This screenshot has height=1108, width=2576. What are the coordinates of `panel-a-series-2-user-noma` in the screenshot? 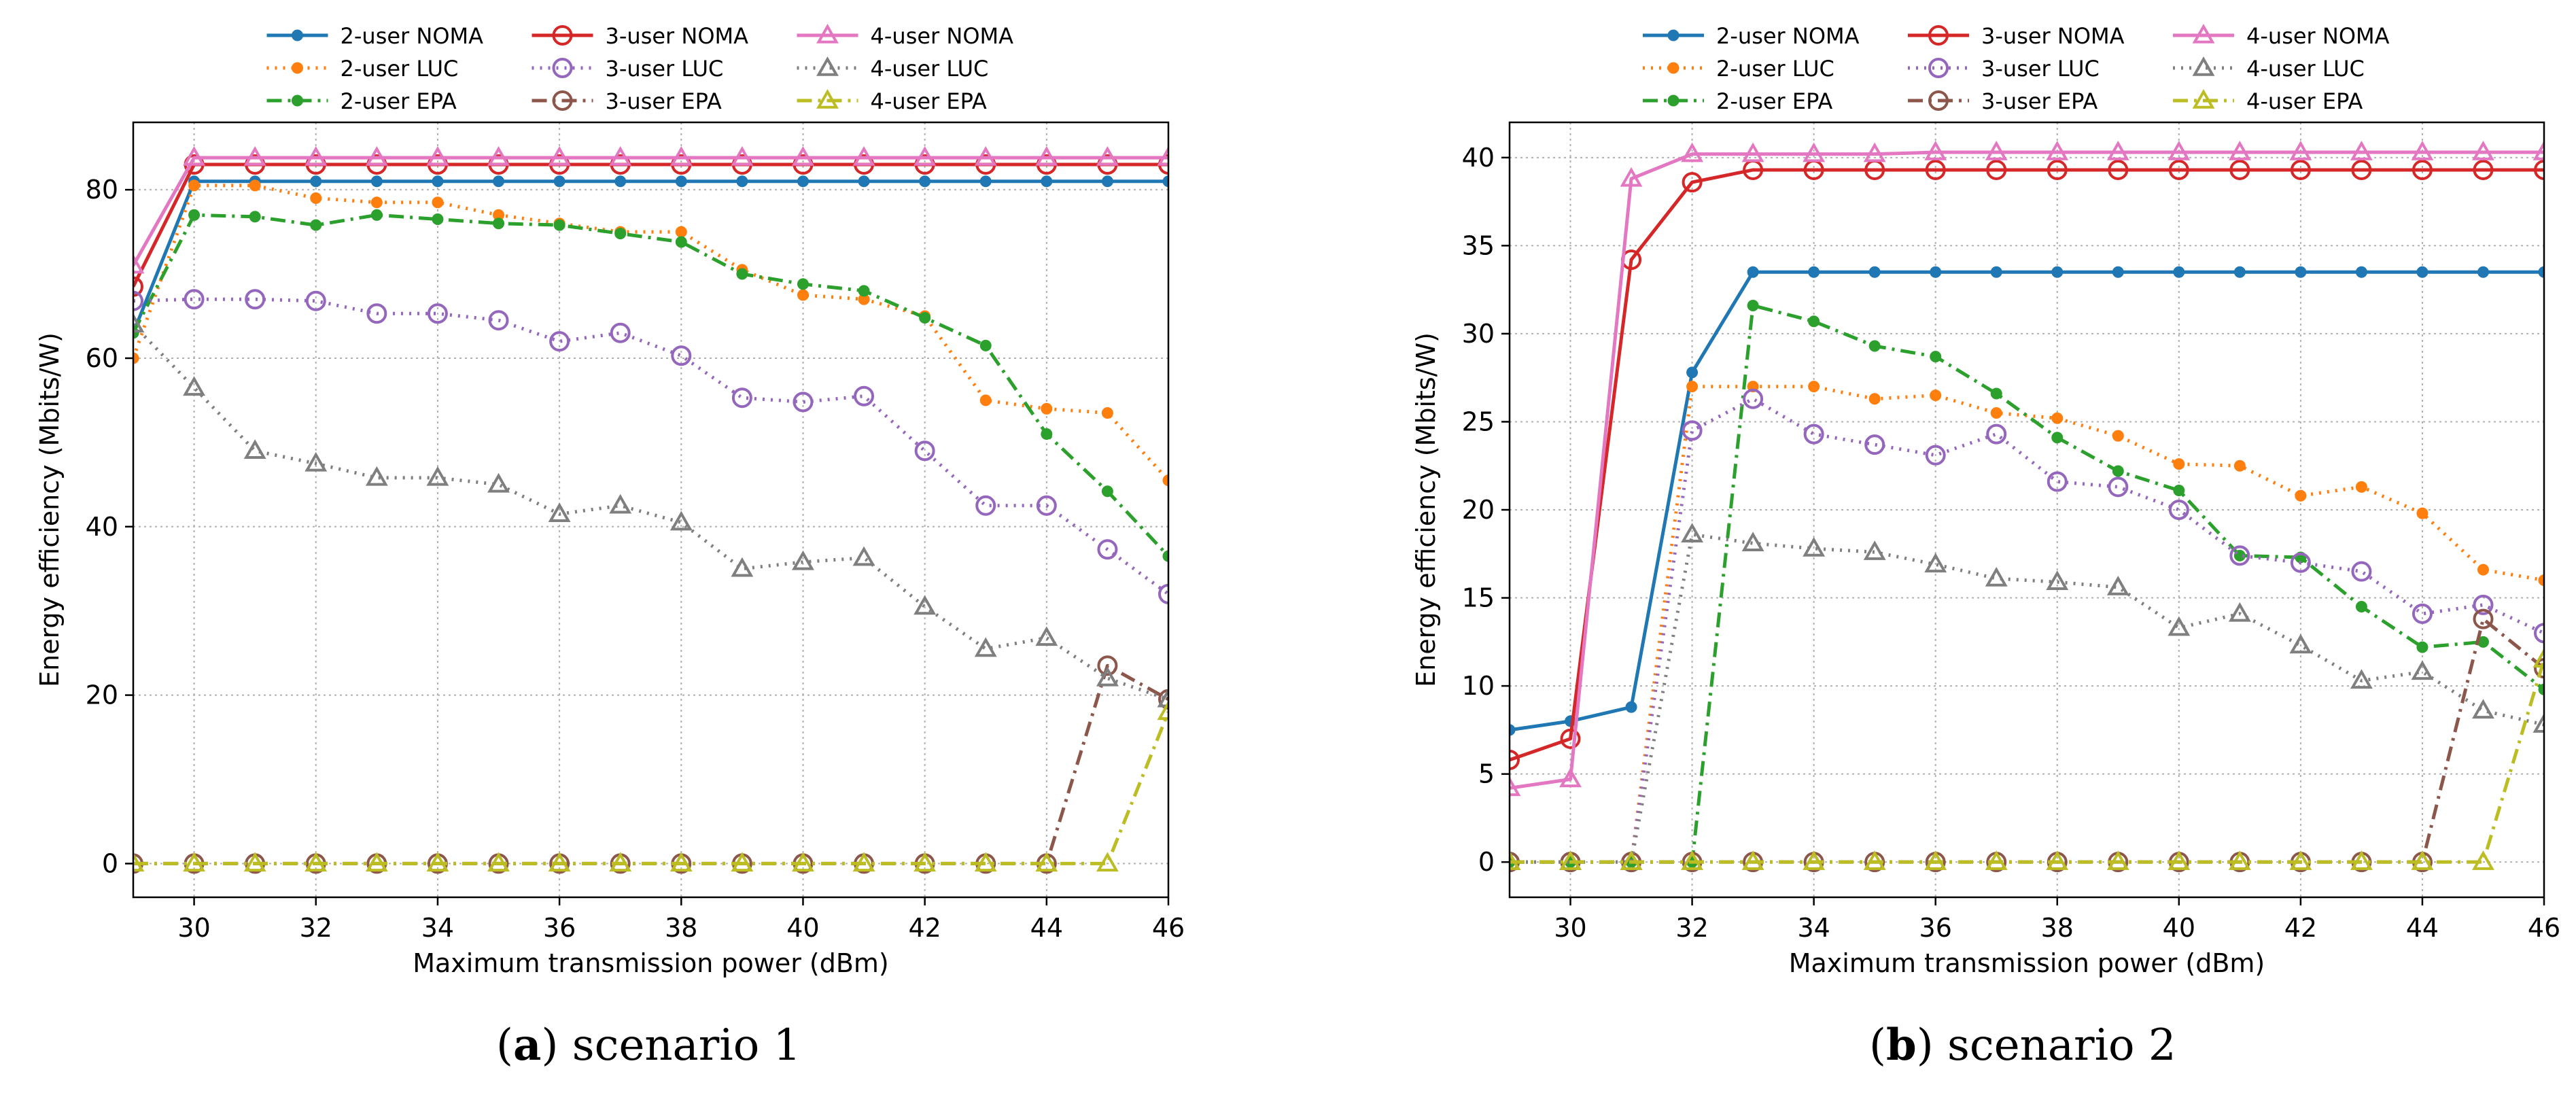 It's located at (650, 257).